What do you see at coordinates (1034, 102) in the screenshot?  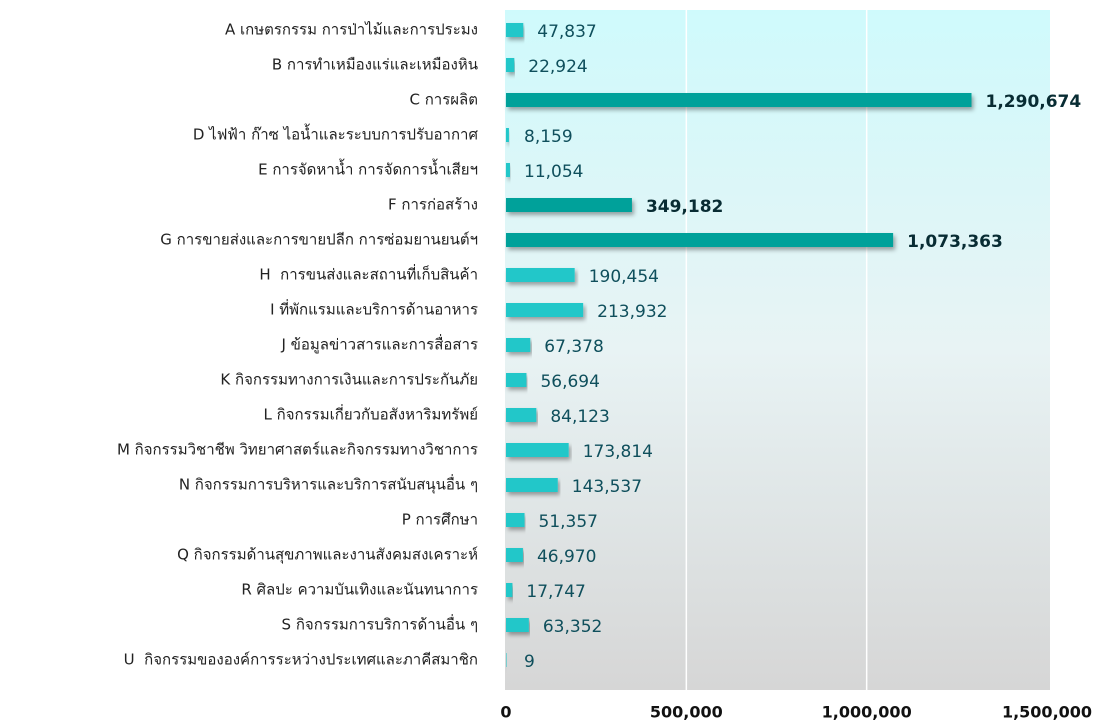 I see `data-label: 1,290,674` at bounding box center [1034, 102].